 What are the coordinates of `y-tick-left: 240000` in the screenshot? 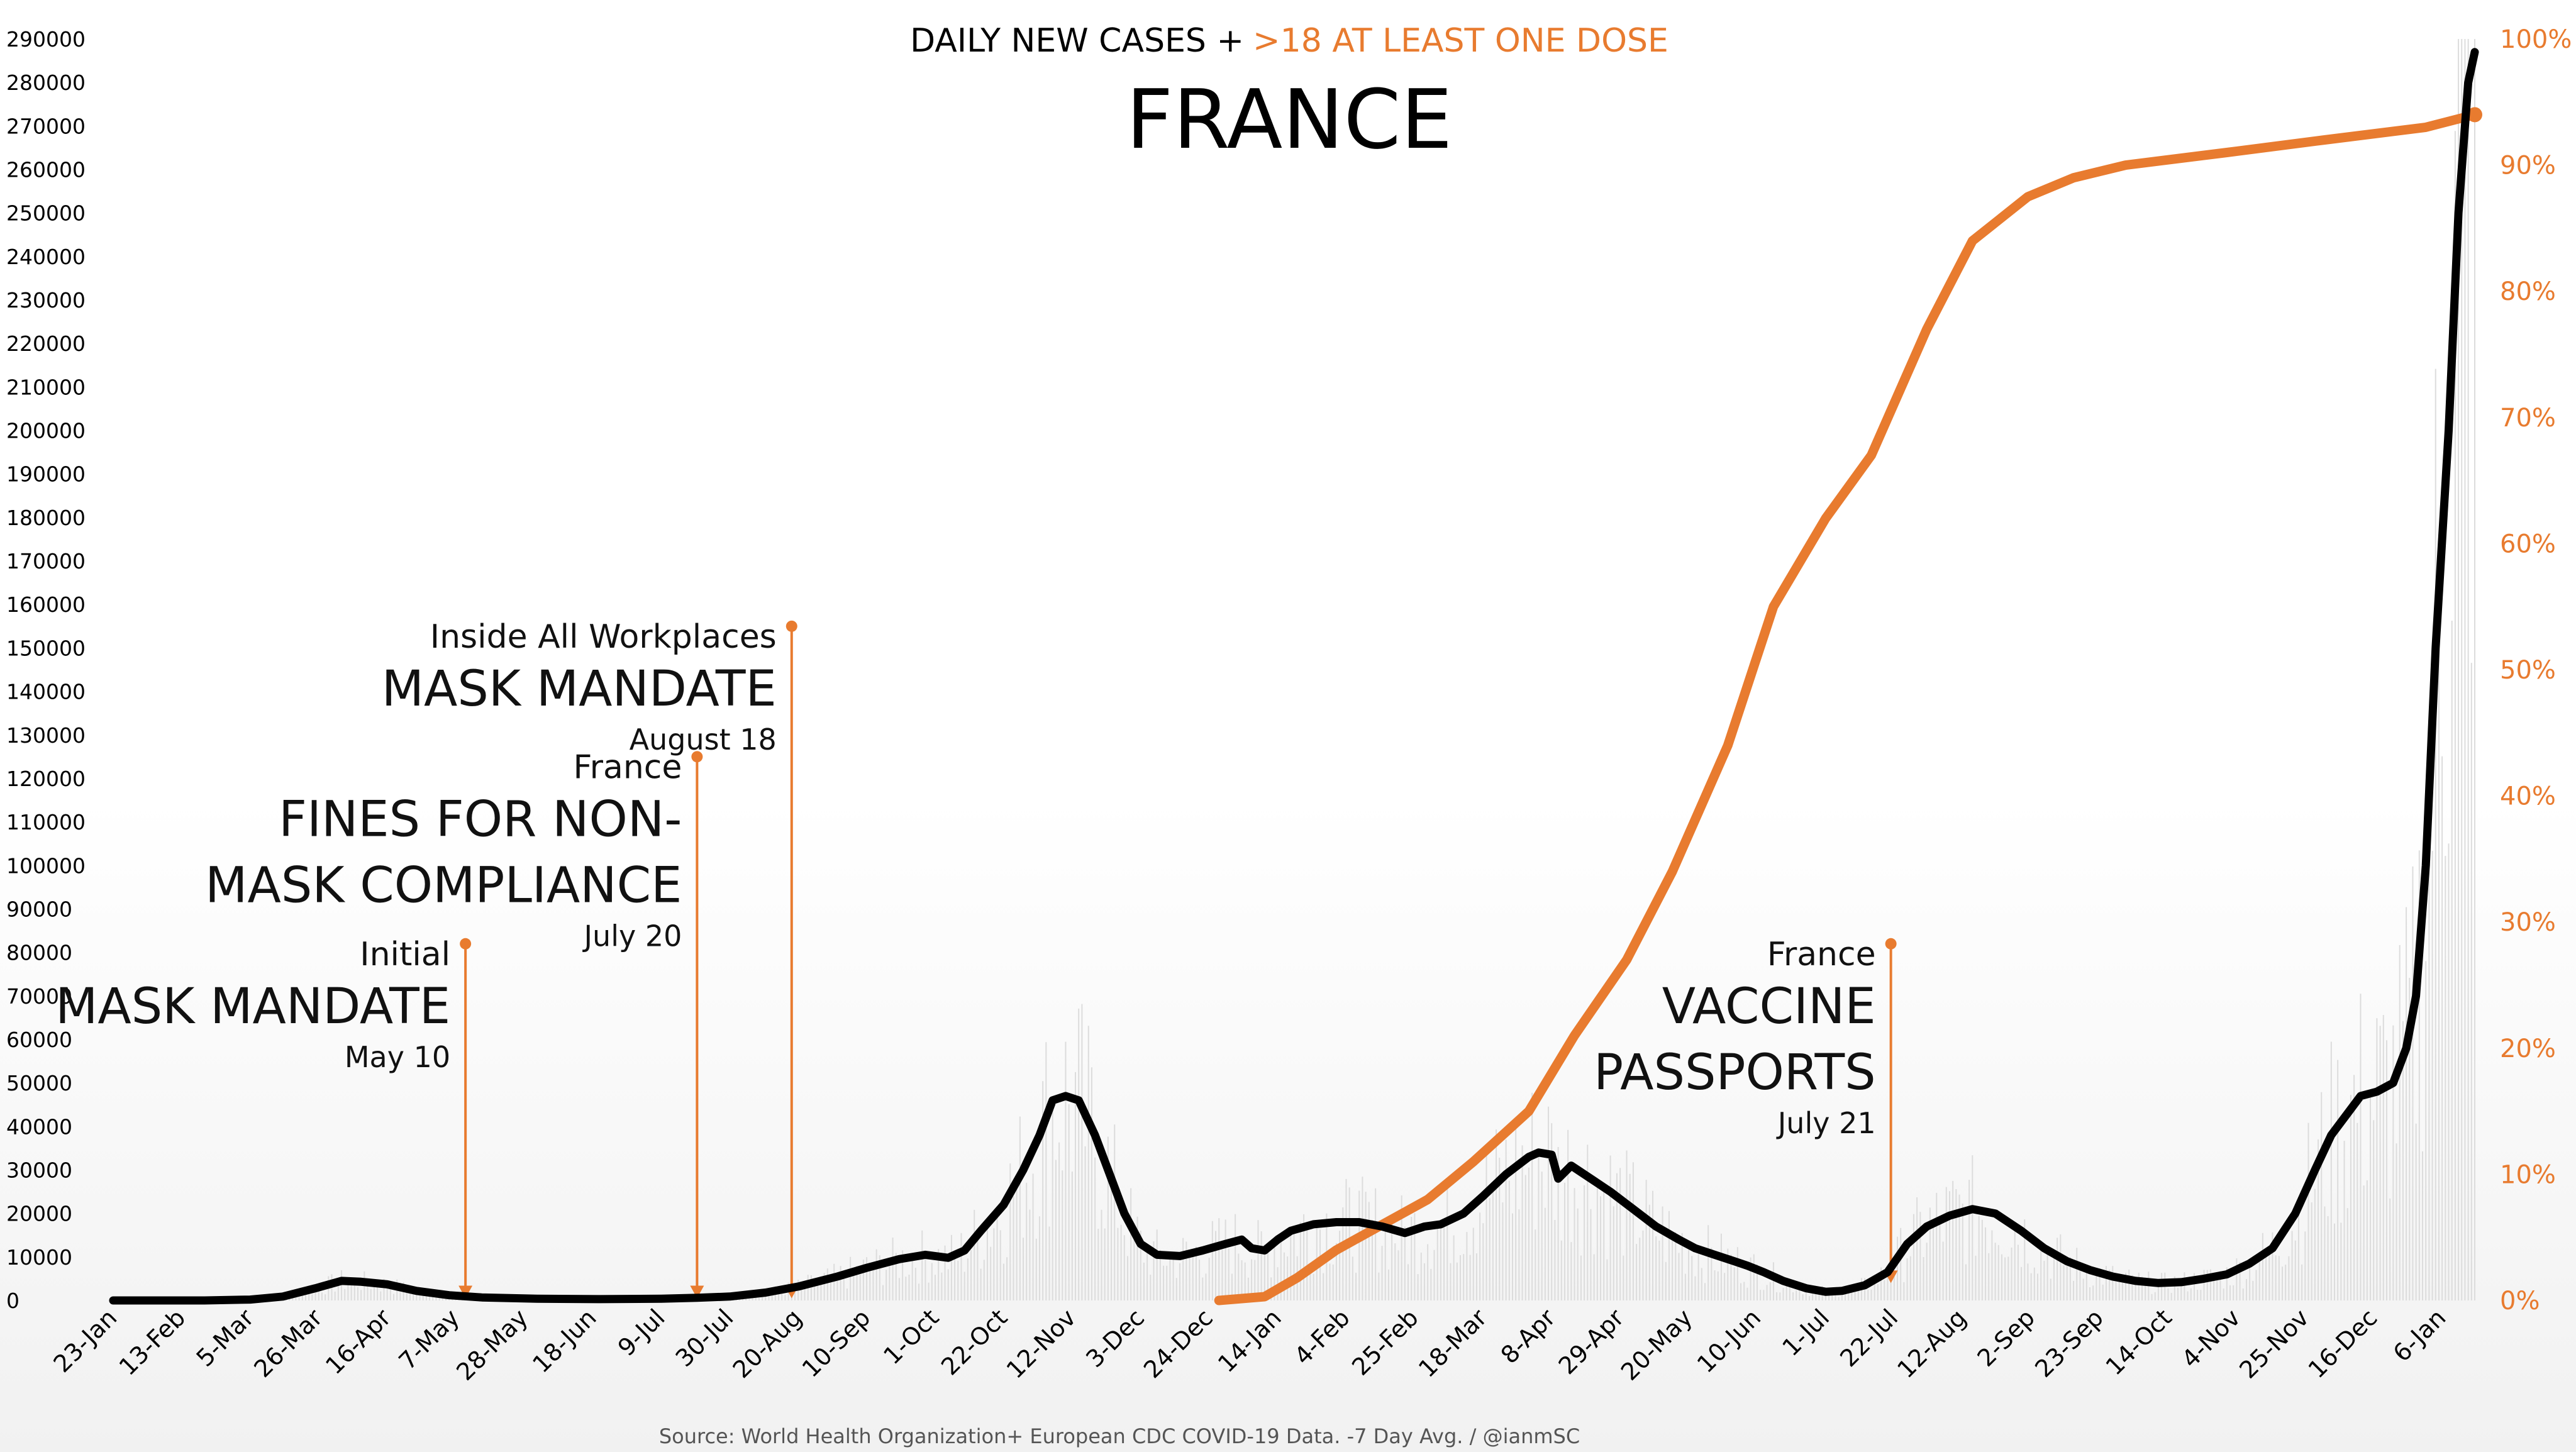 It's located at (46, 257).